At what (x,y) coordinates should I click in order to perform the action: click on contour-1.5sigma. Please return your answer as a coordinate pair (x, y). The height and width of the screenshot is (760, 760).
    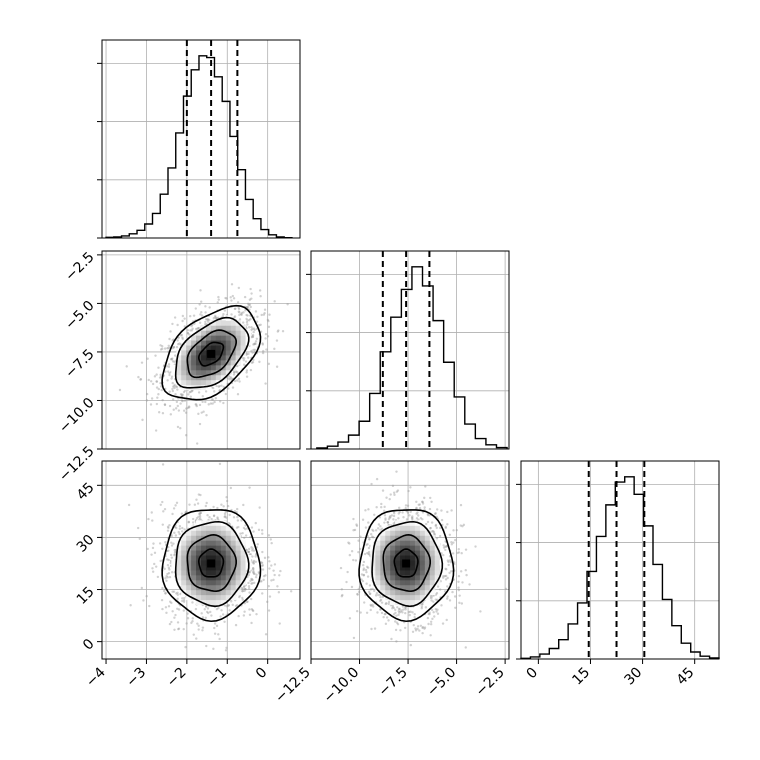
    Looking at the image, I should click on (212, 564).